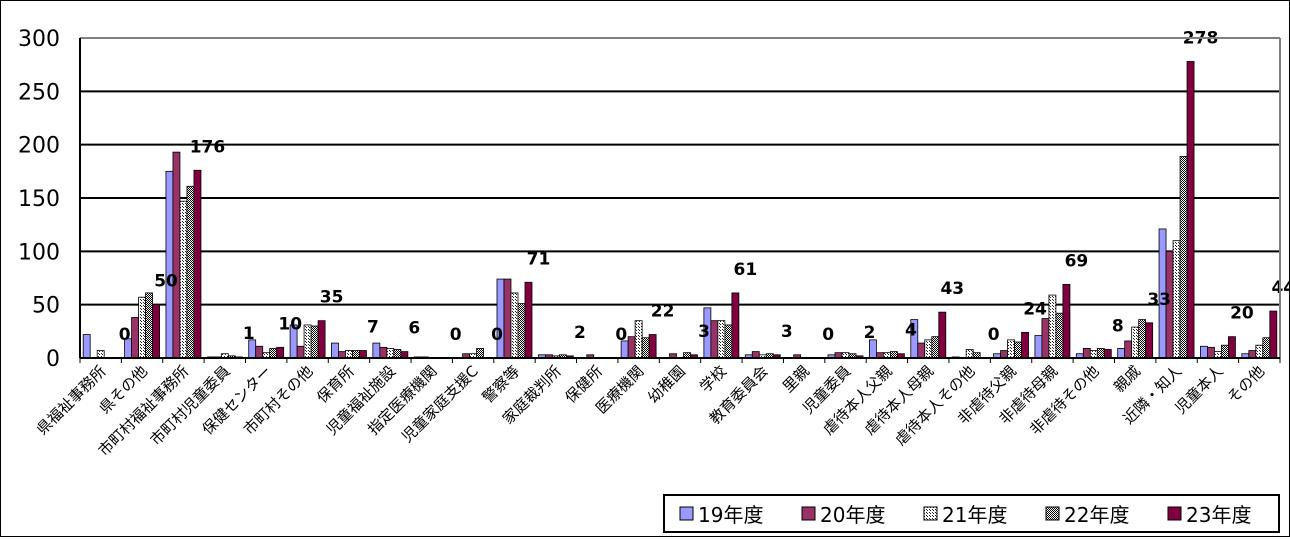  I want to click on data-label: 71, so click(539, 259).